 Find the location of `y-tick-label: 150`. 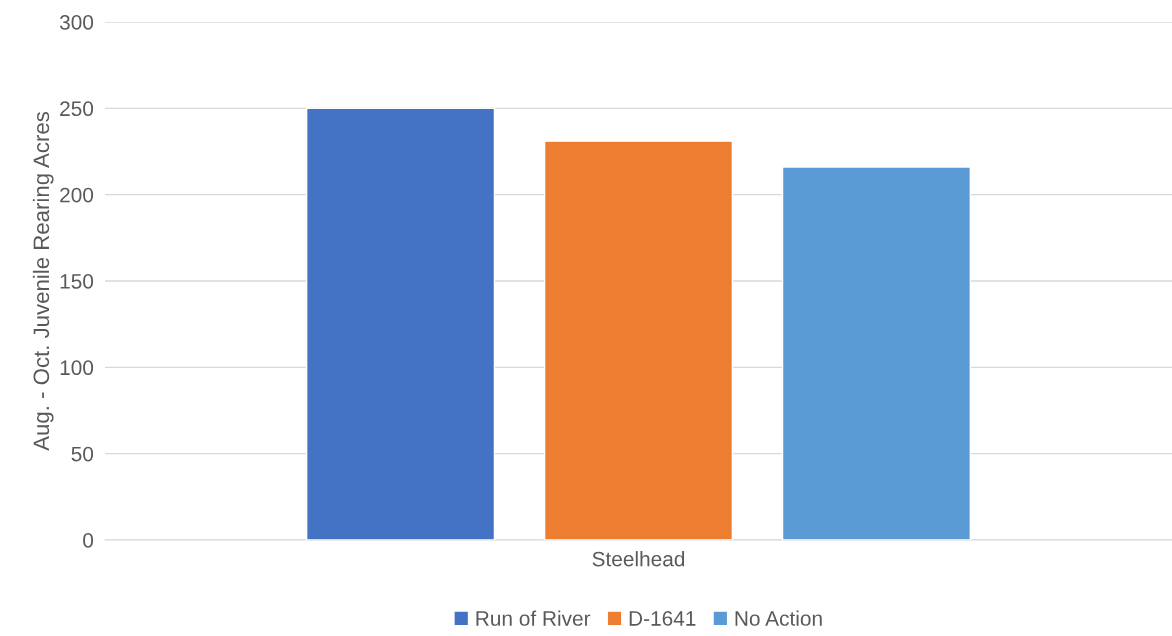

y-tick-label: 150 is located at coordinates (77, 281).